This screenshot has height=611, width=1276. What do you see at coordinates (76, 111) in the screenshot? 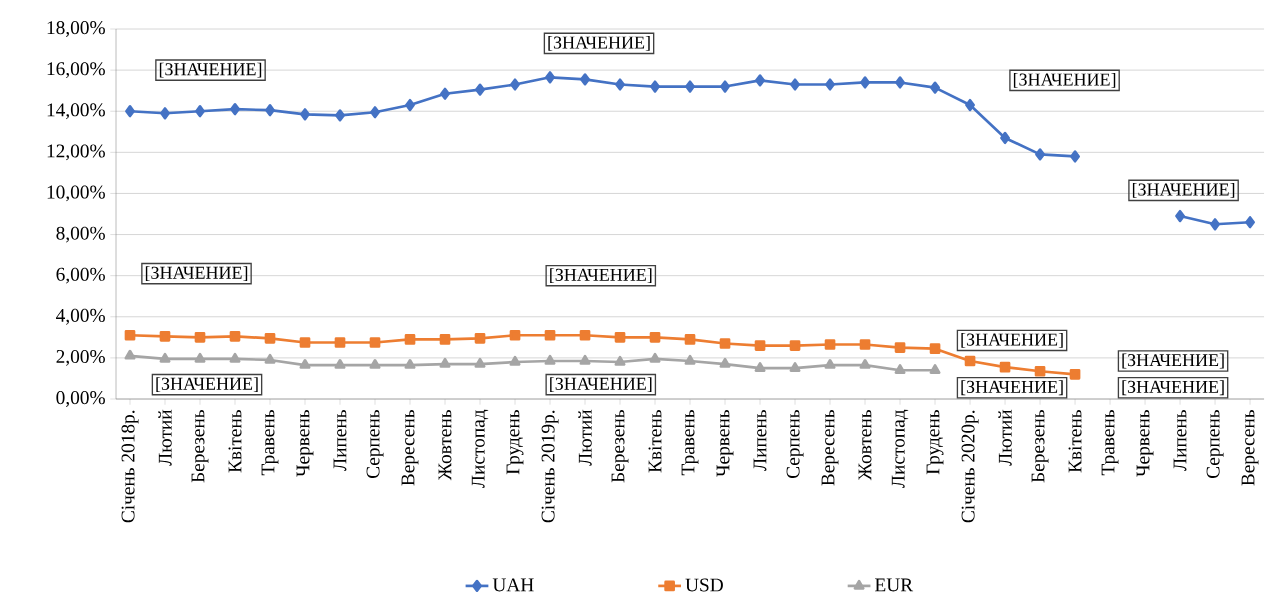
I see `y-tick-label: 14,00%` at bounding box center [76, 111].